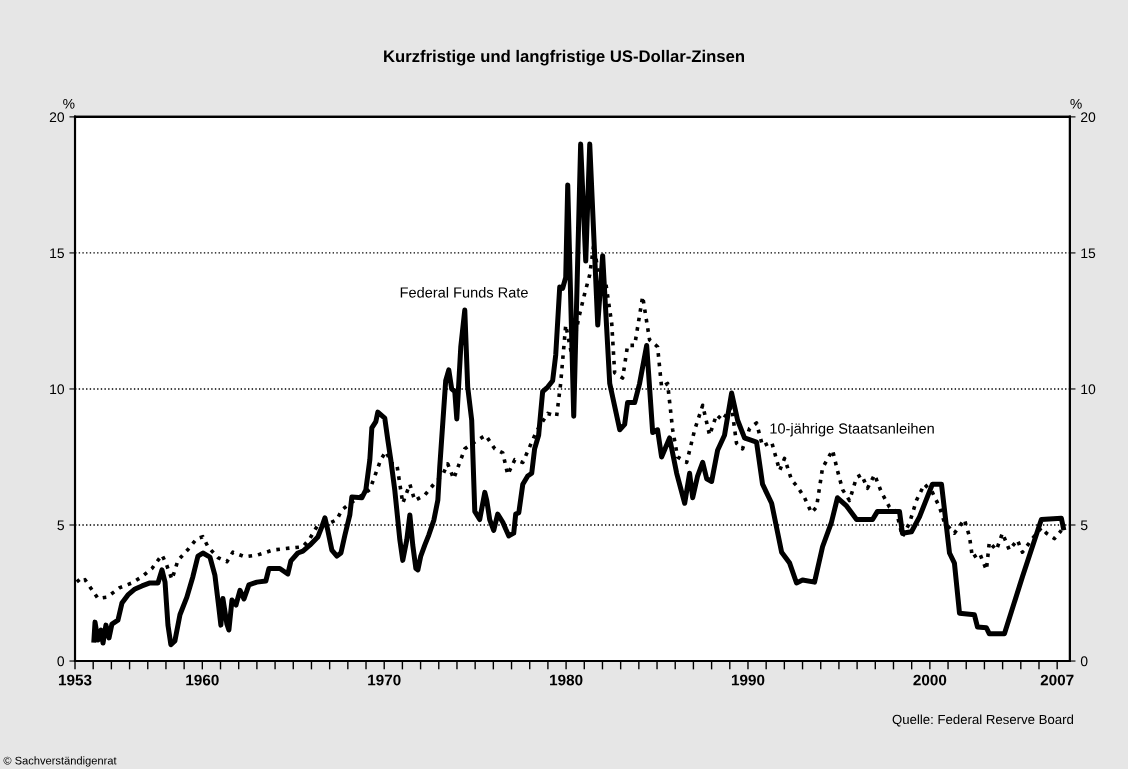 The image size is (1128, 769). Describe the element at coordinates (384, 680) in the screenshot. I see `x-tick-label: 1970` at that location.